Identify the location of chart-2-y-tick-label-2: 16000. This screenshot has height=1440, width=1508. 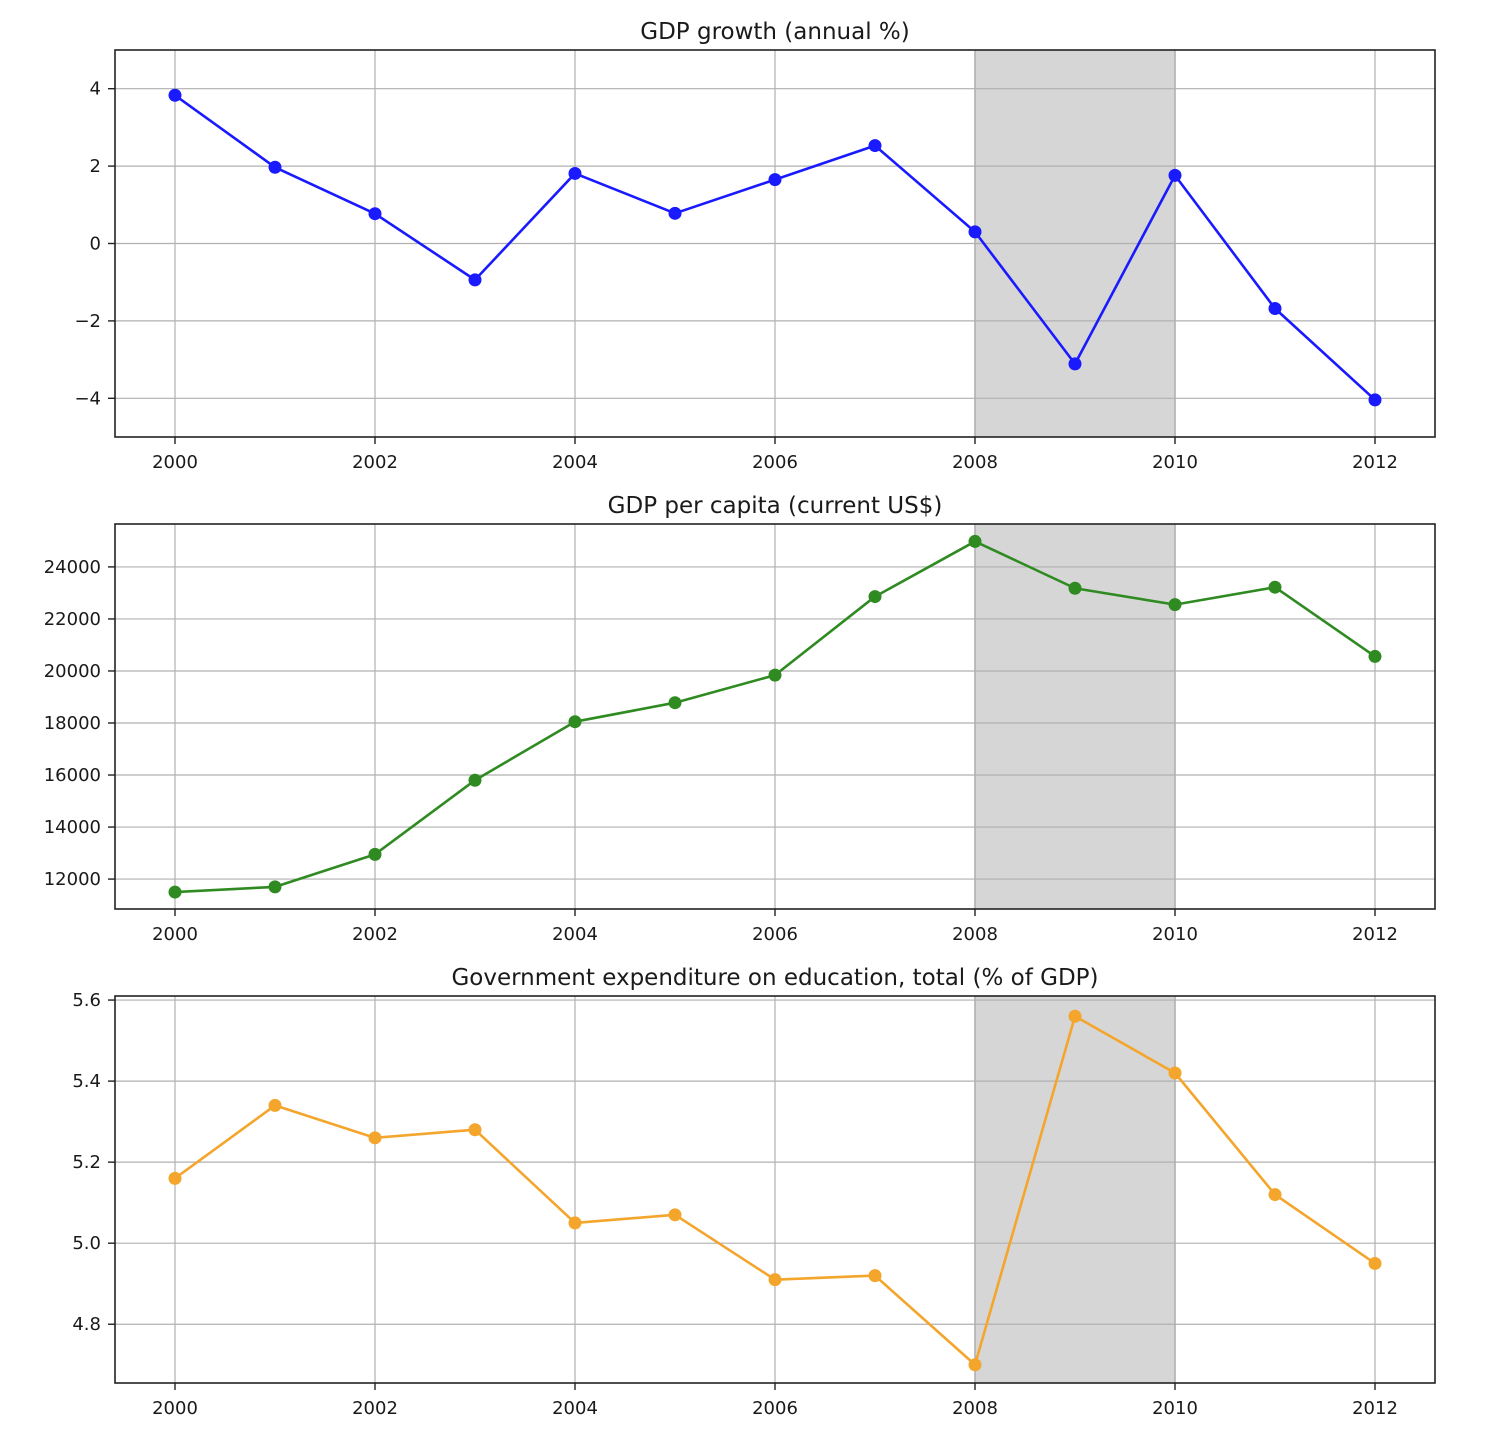
(72, 775).